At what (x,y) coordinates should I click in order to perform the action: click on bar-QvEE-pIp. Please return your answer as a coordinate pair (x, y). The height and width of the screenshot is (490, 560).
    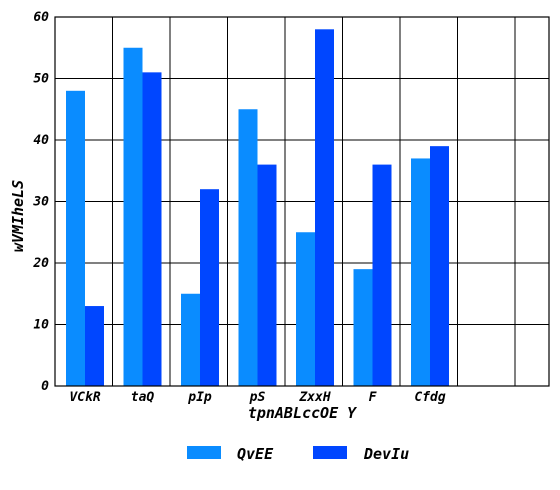
    Looking at the image, I should click on (190, 339).